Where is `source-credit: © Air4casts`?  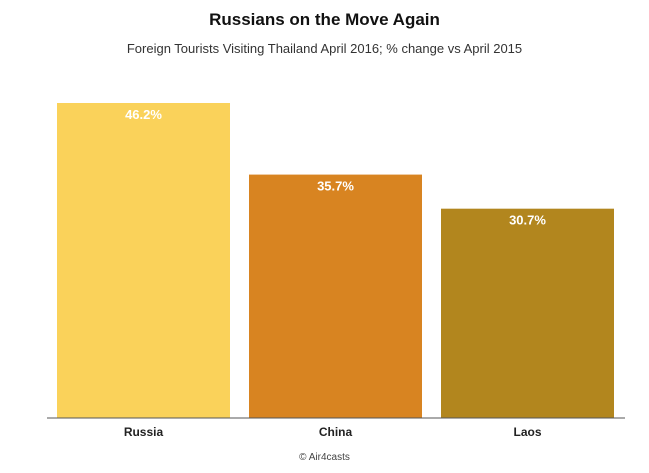 source-credit: © Air4casts is located at coordinates (324, 457).